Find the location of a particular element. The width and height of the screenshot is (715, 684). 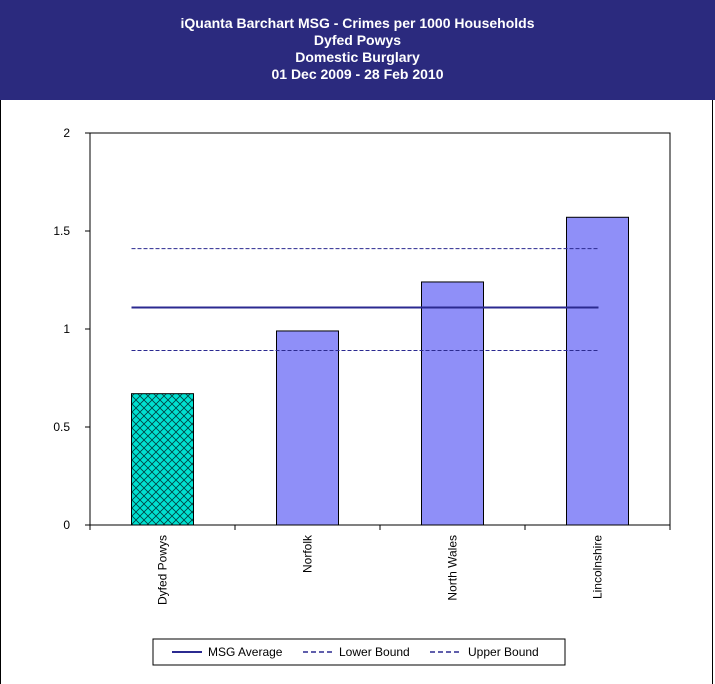

y-tick-label: 1.5 is located at coordinates (61, 231).